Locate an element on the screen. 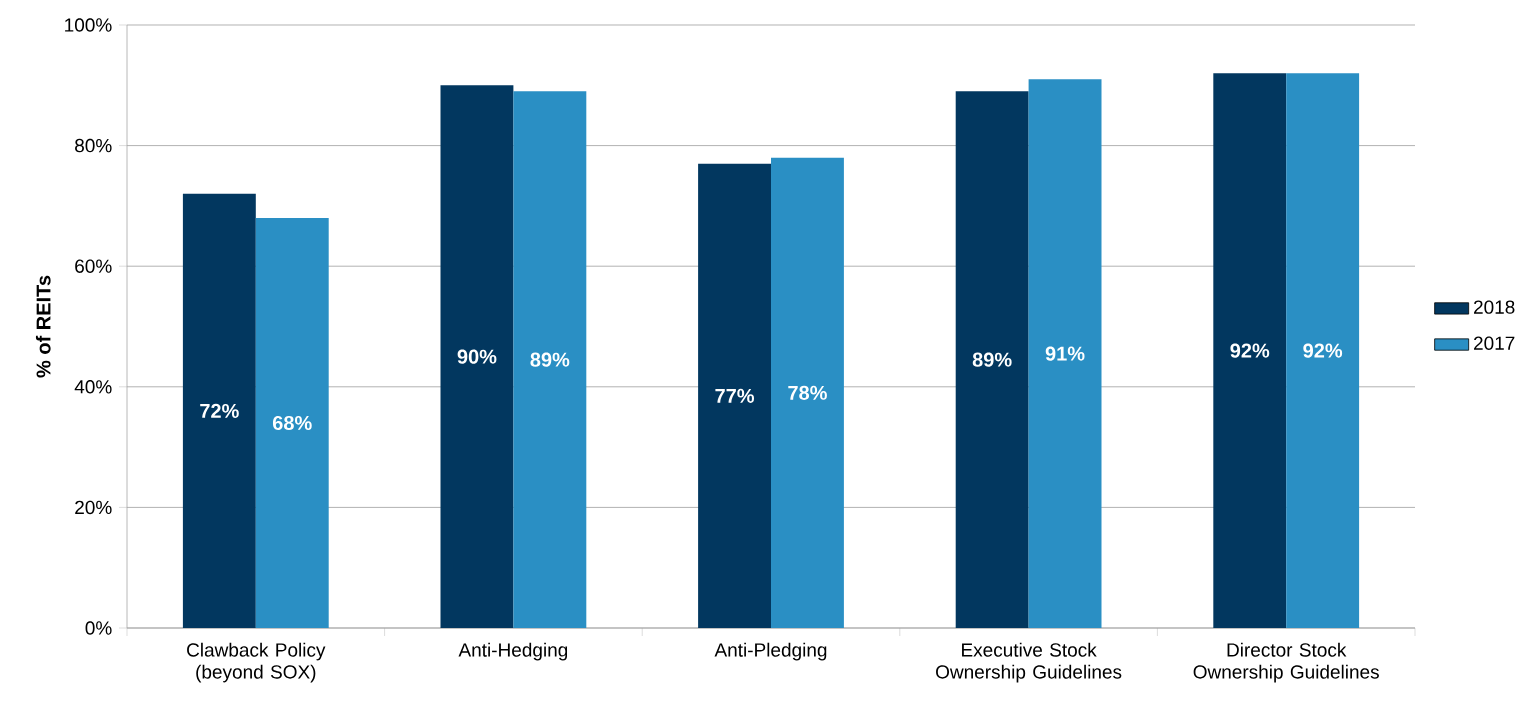 The height and width of the screenshot is (702, 1526). data-label: 68% is located at coordinates (292, 423).